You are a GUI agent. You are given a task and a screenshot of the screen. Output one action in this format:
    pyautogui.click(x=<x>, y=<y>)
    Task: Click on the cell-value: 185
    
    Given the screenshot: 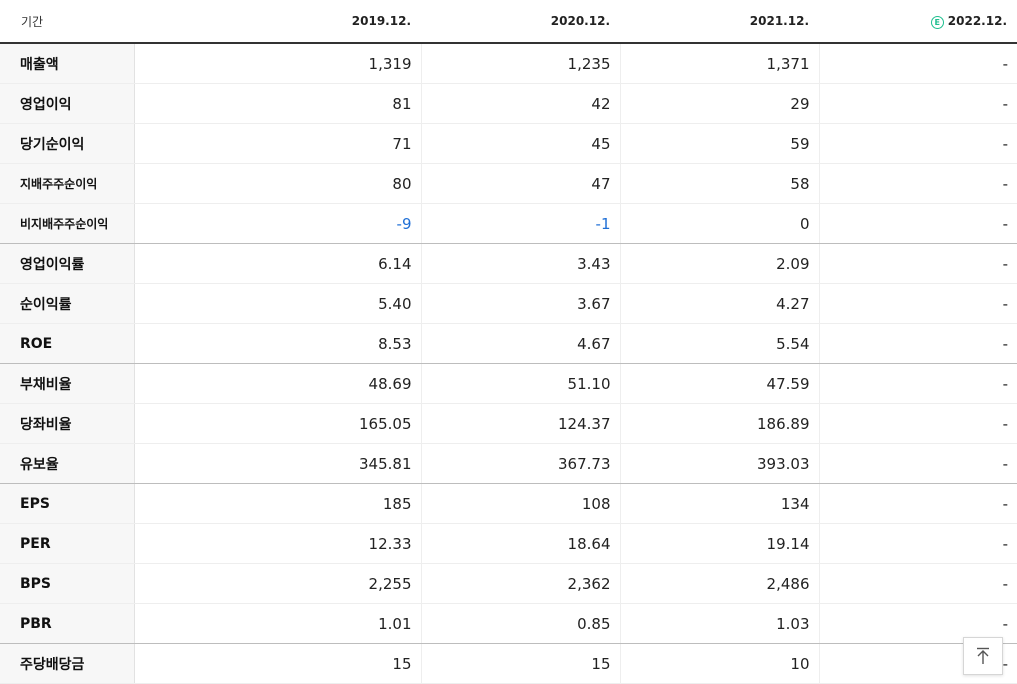 What is the action you would take?
    pyautogui.click(x=278, y=503)
    